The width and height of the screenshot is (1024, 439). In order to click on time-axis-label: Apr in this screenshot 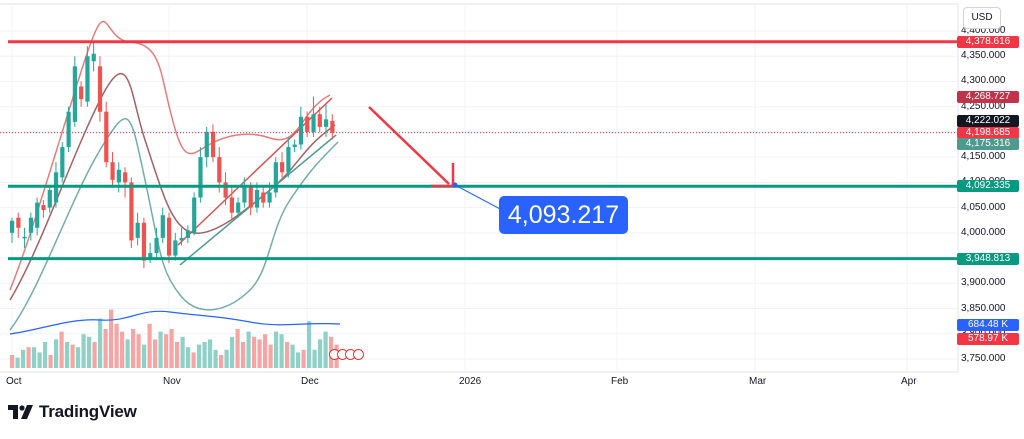, I will do `click(909, 381)`.